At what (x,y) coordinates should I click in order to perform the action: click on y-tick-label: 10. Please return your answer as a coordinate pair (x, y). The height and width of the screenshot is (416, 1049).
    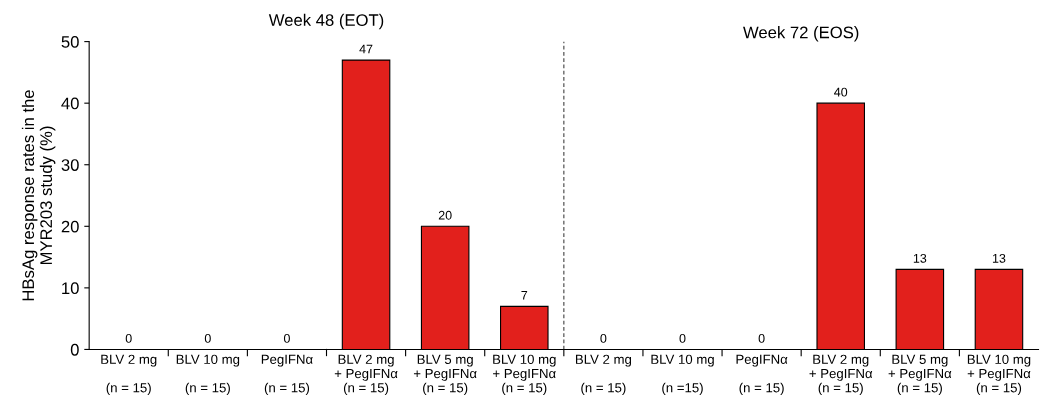
    Looking at the image, I should click on (70, 288).